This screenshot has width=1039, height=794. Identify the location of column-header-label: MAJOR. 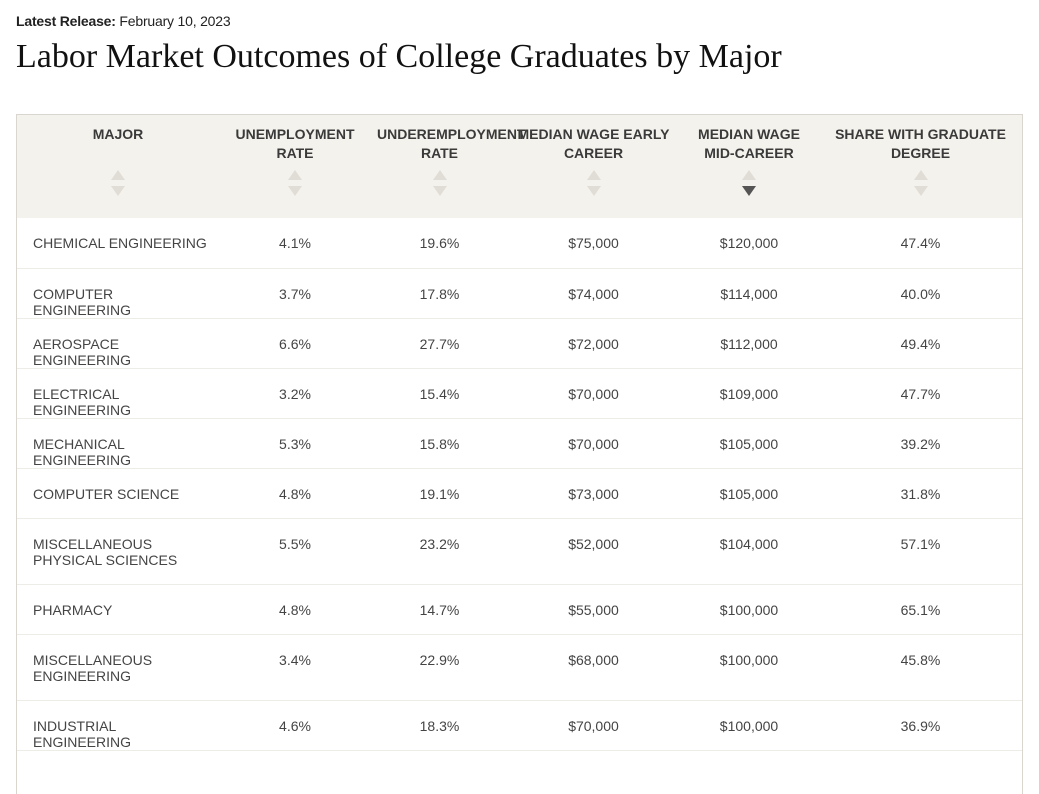
(118, 134).